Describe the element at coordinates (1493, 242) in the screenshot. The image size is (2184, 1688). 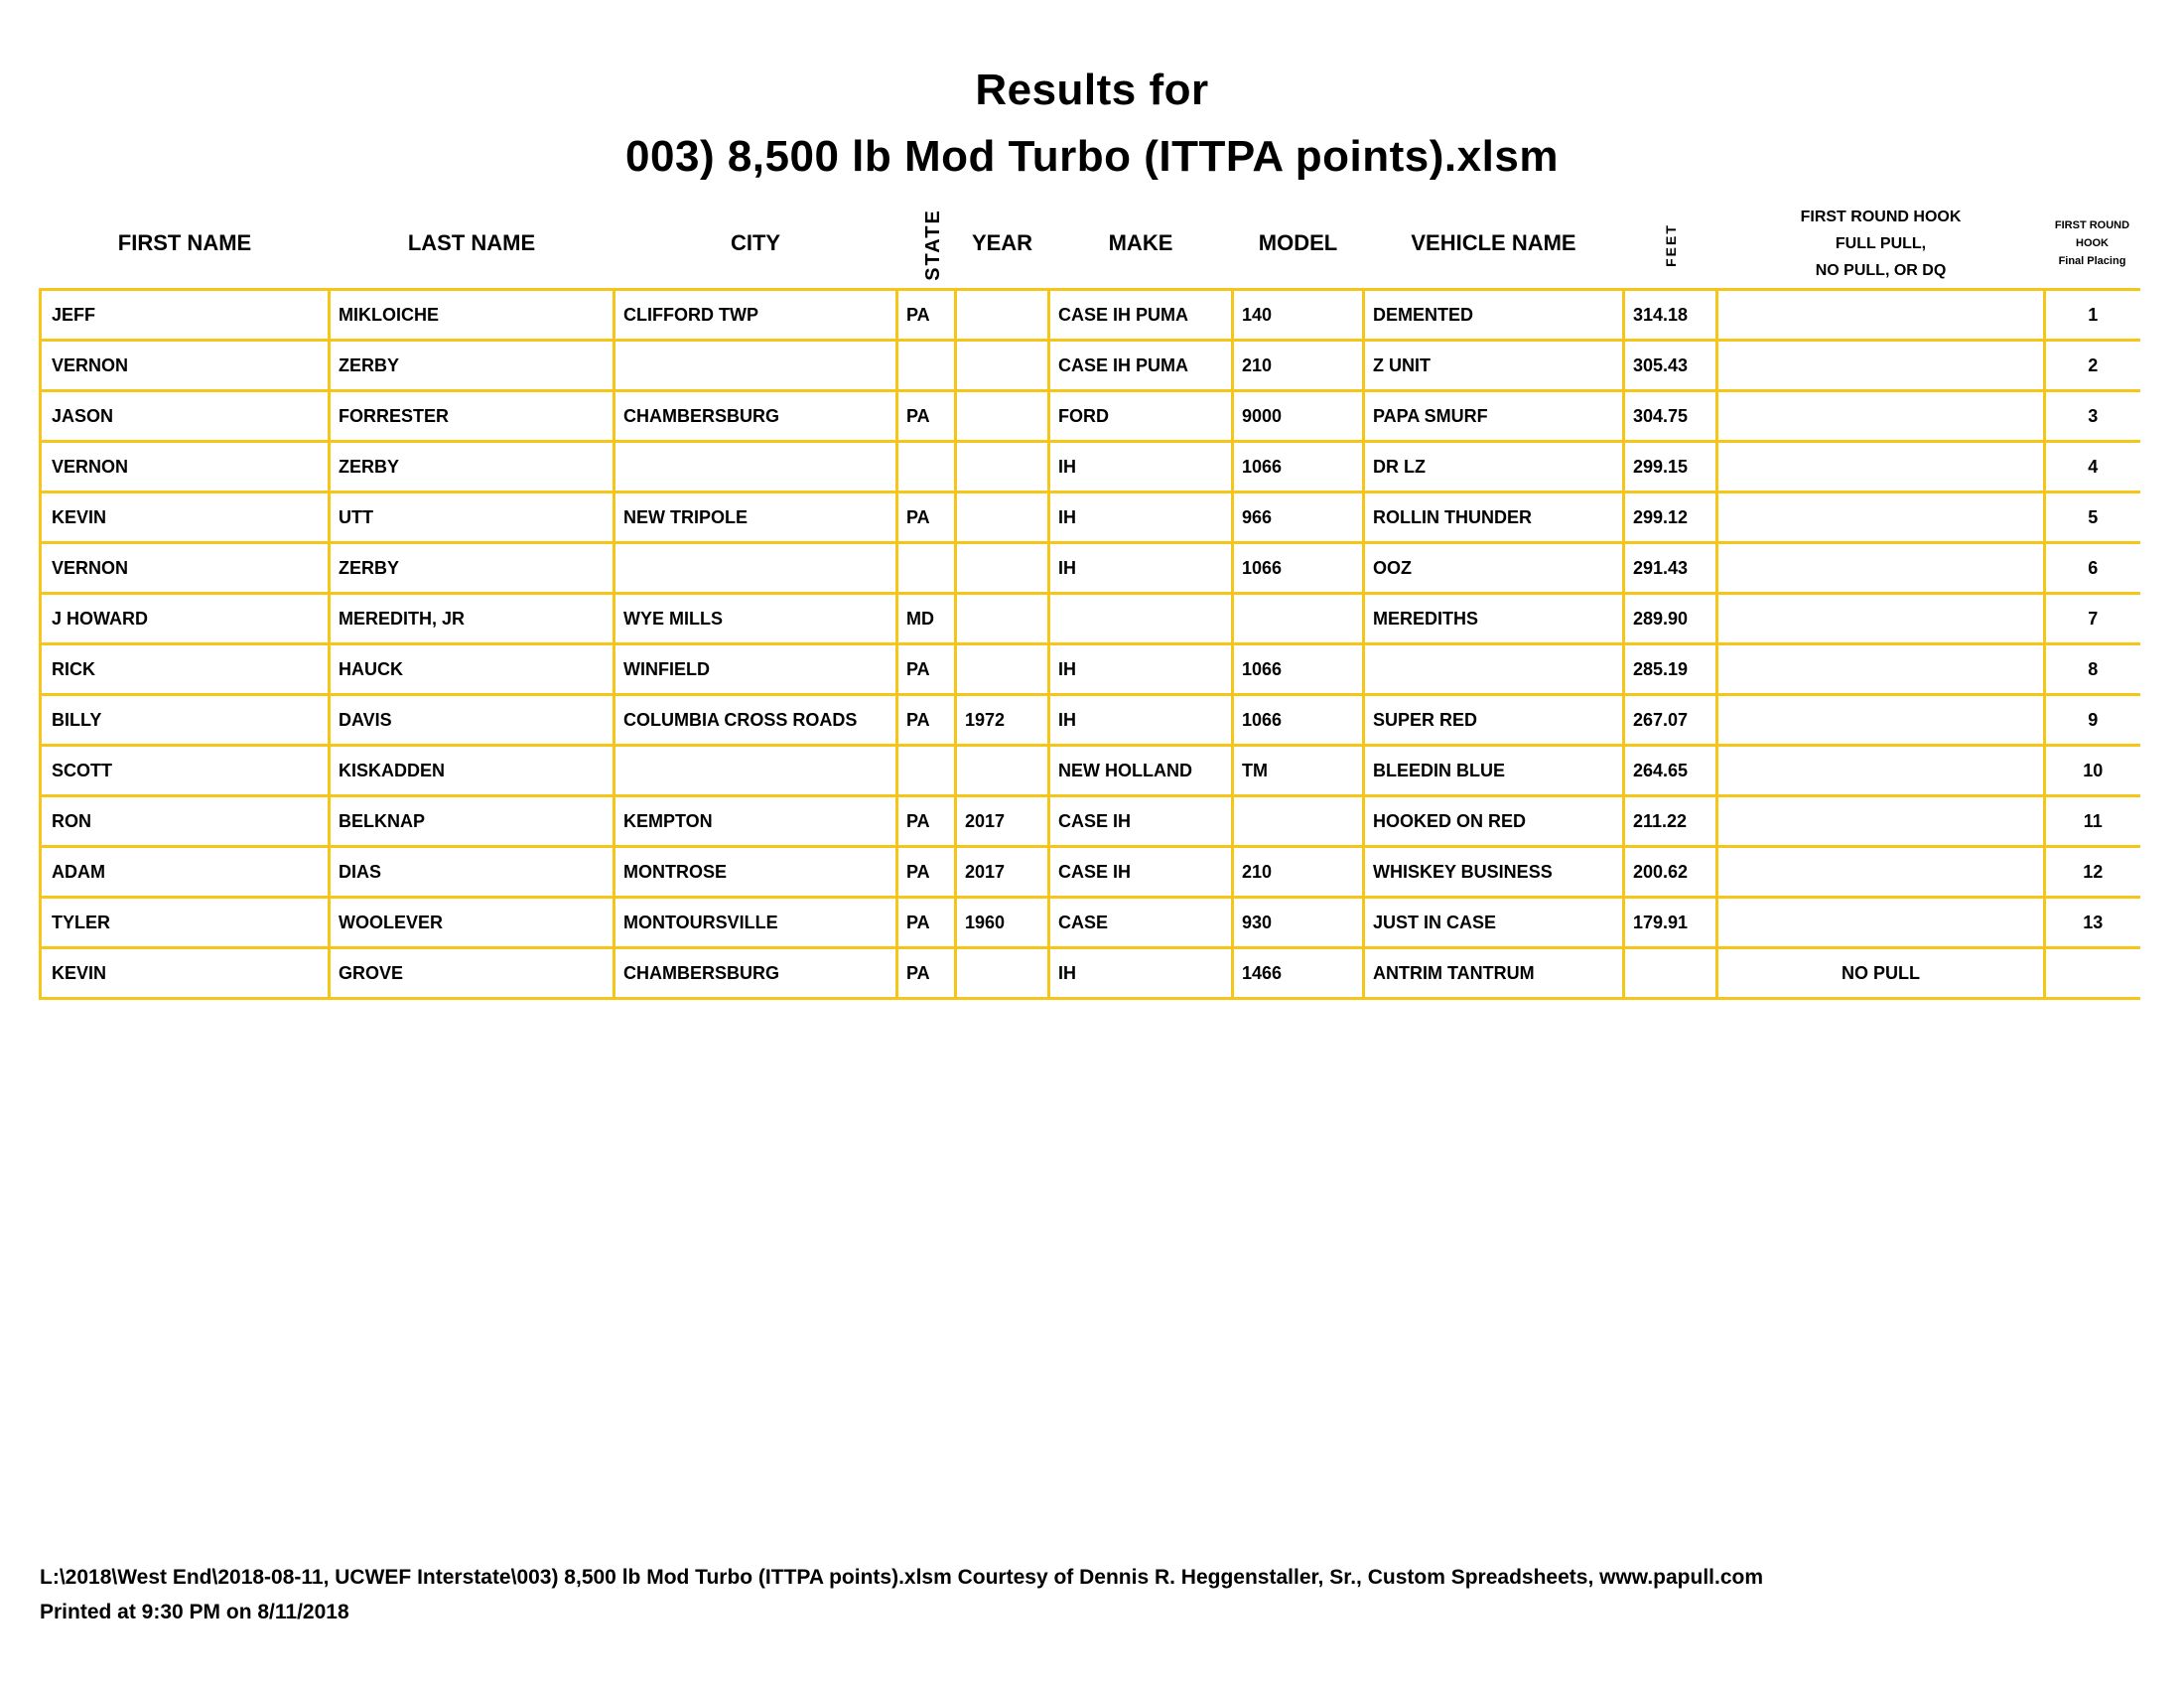
I see `header-vehicle-name: VEHICLE NAME` at that location.